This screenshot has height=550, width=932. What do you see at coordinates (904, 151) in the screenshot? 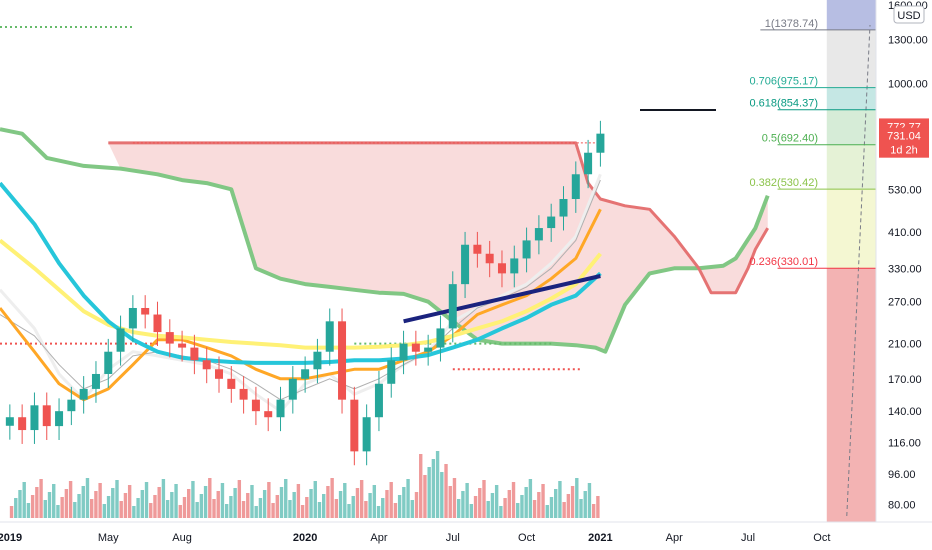
I see `bar-countdown: 1d 2h` at bounding box center [904, 151].